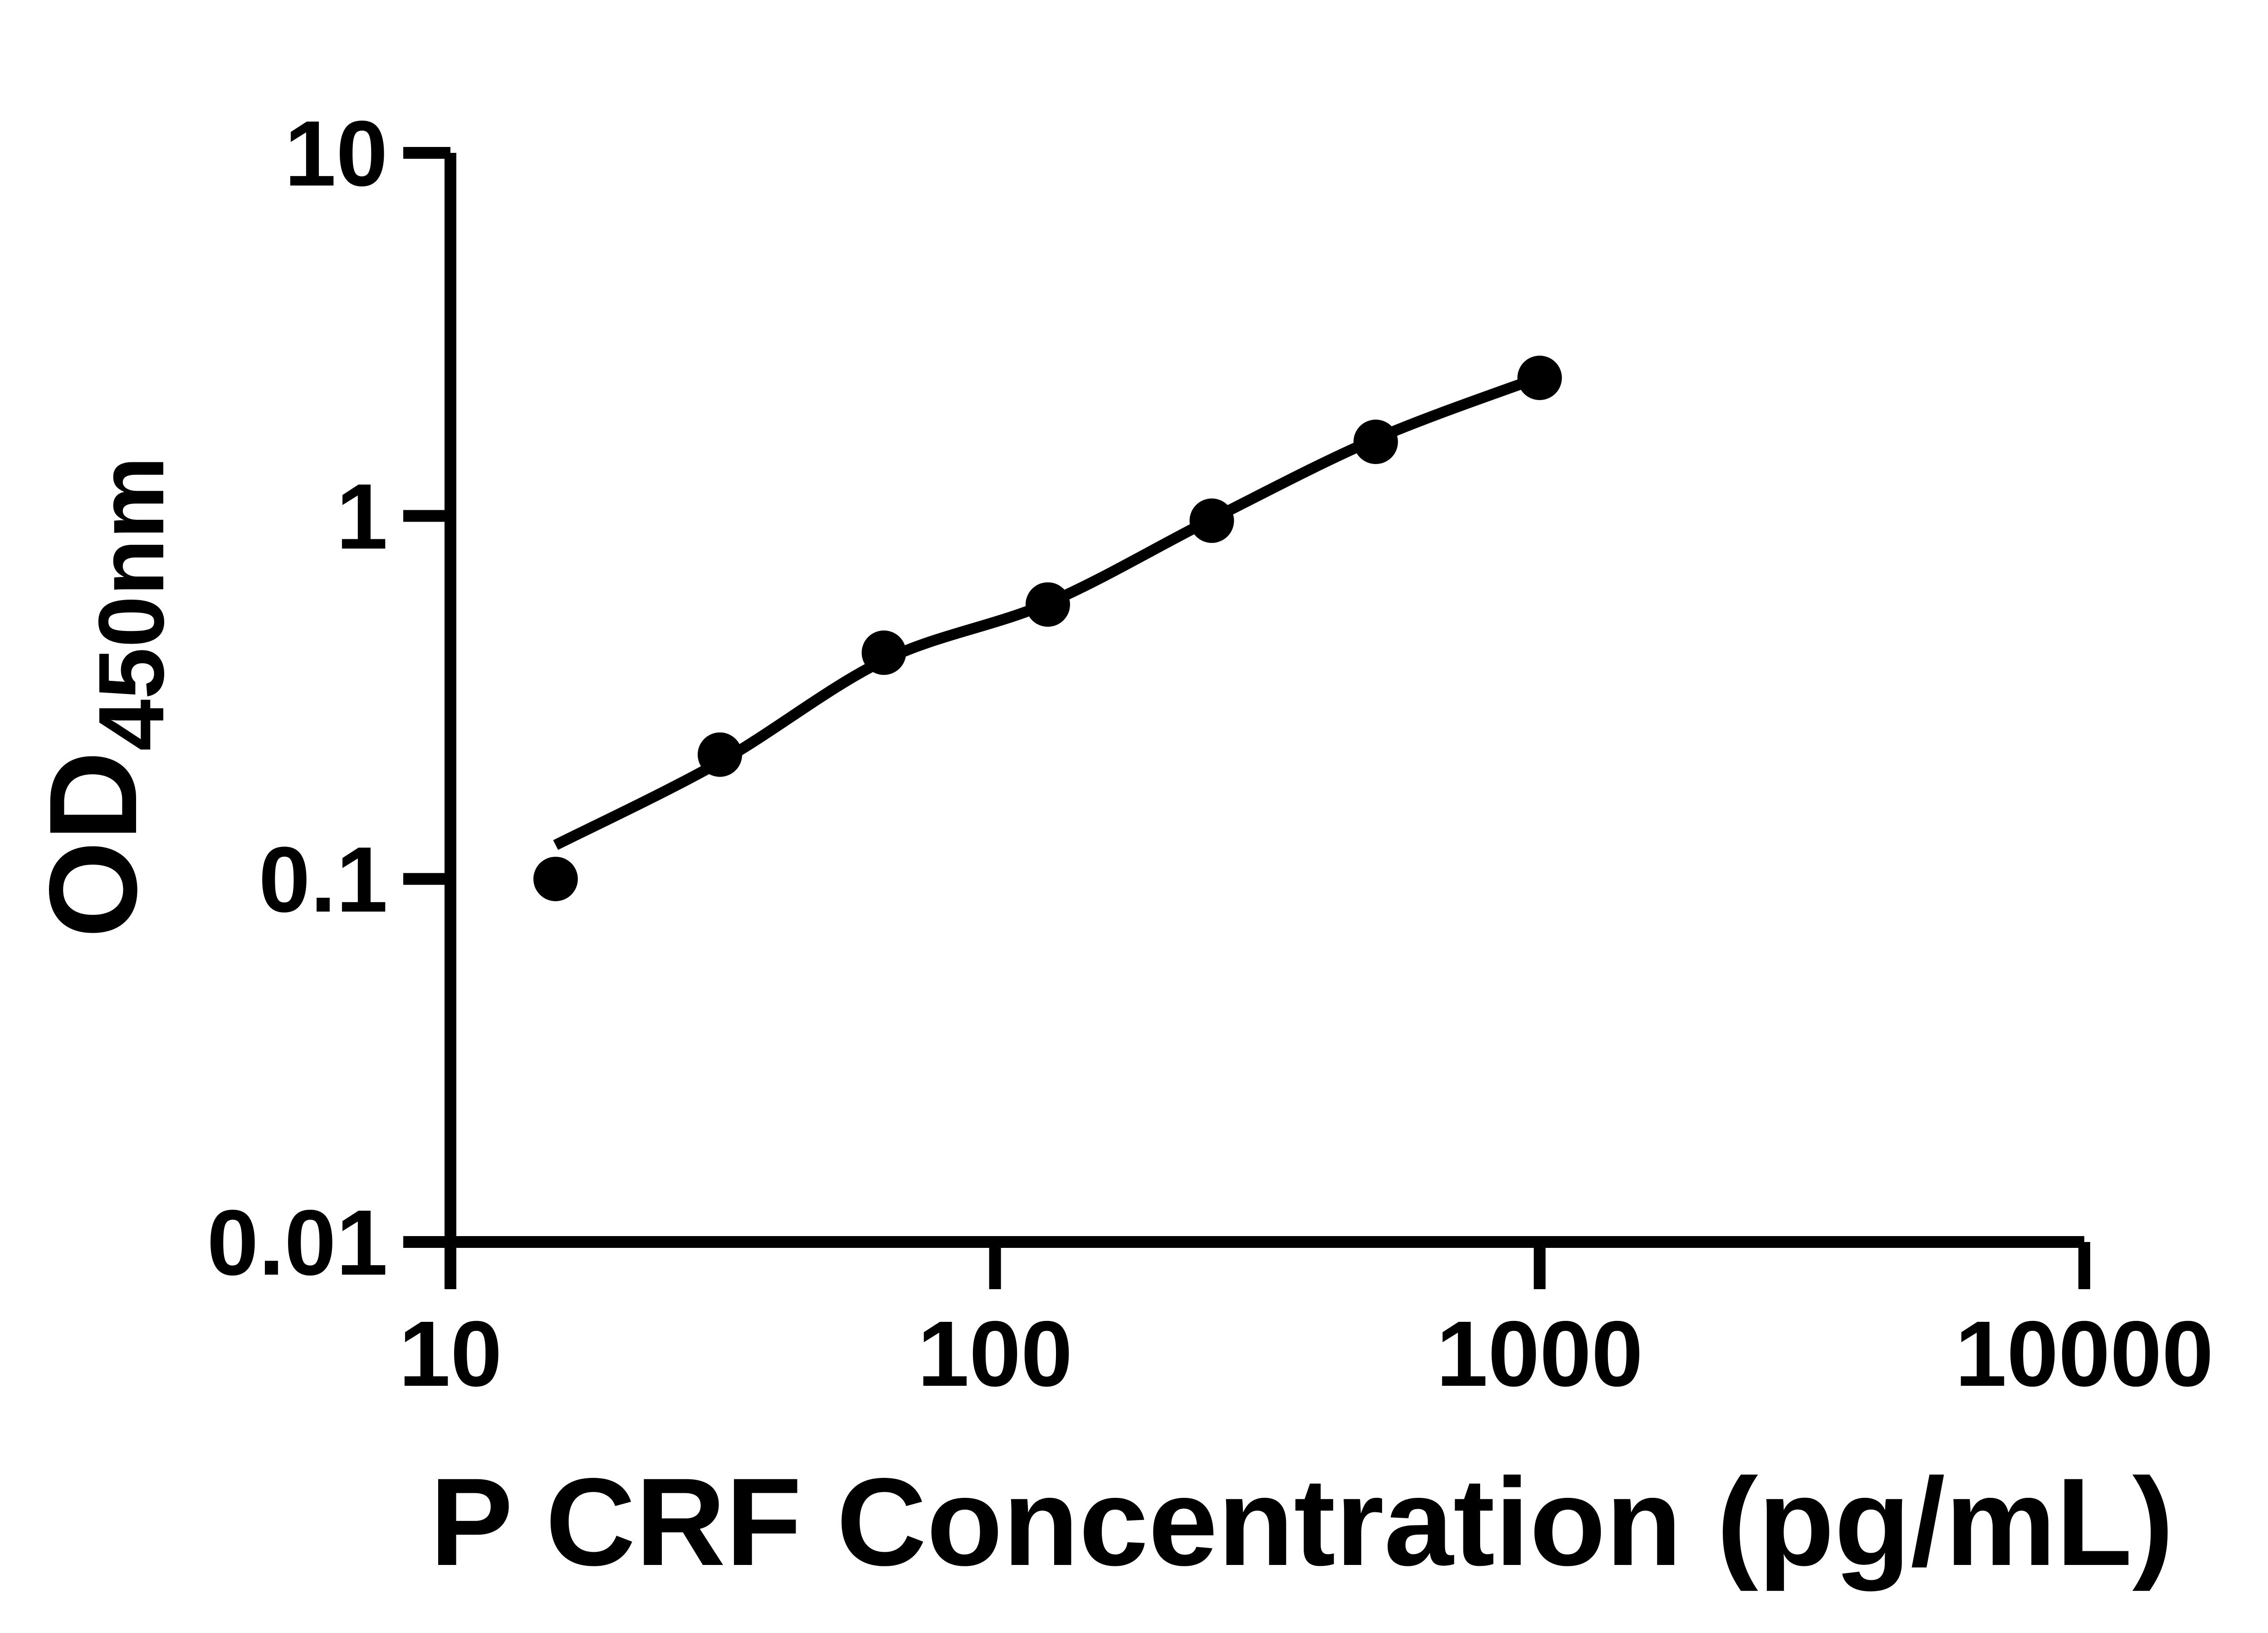  What do you see at coordinates (995, 1354) in the screenshot?
I see `x-axis-tick-label: 100` at bounding box center [995, 1354].